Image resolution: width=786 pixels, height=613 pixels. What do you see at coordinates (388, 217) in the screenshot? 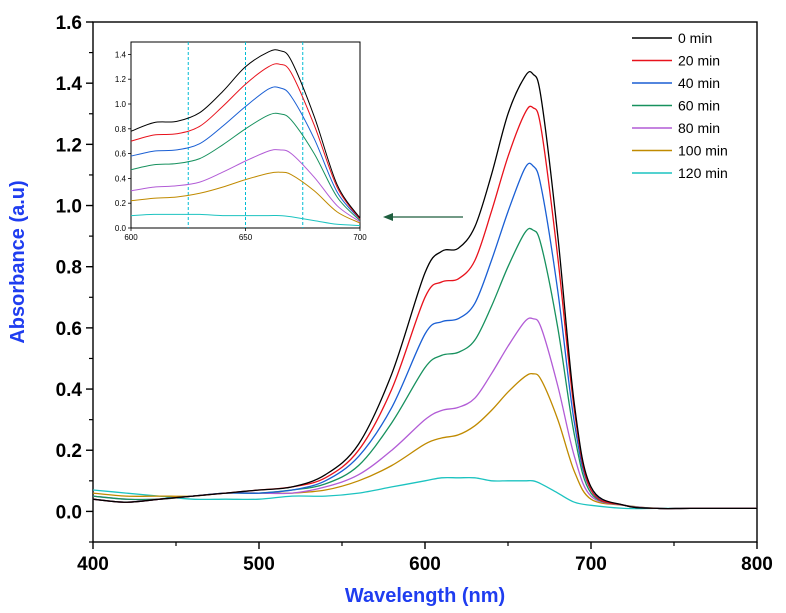
I see `arrow-head` at bounding box center [388, 217].